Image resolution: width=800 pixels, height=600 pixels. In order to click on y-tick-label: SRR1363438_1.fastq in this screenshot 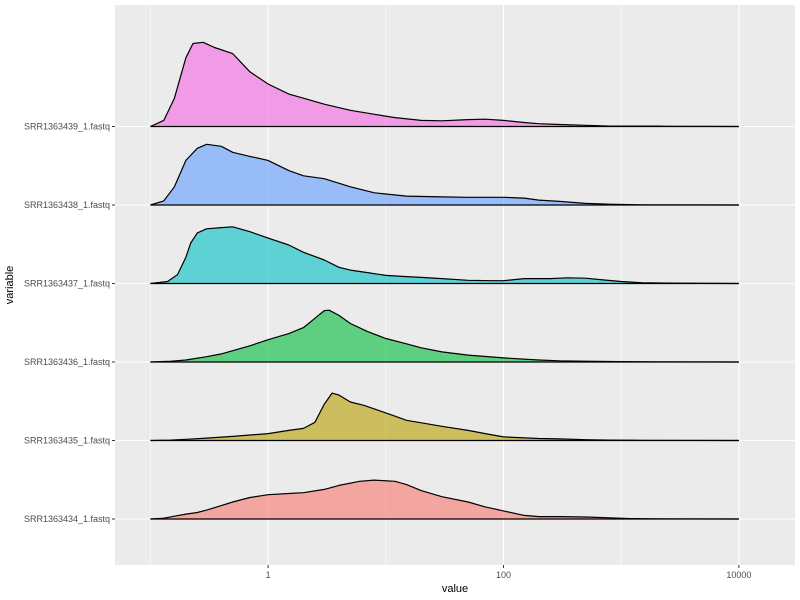, I will do `click(67, 205)`.